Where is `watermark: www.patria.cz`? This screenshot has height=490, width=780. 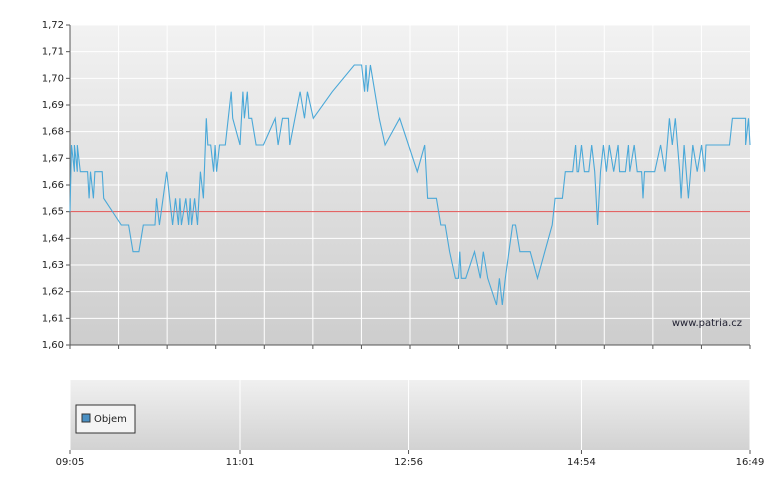 watermark: www.patria.cz is located at coordinates (707, 323).